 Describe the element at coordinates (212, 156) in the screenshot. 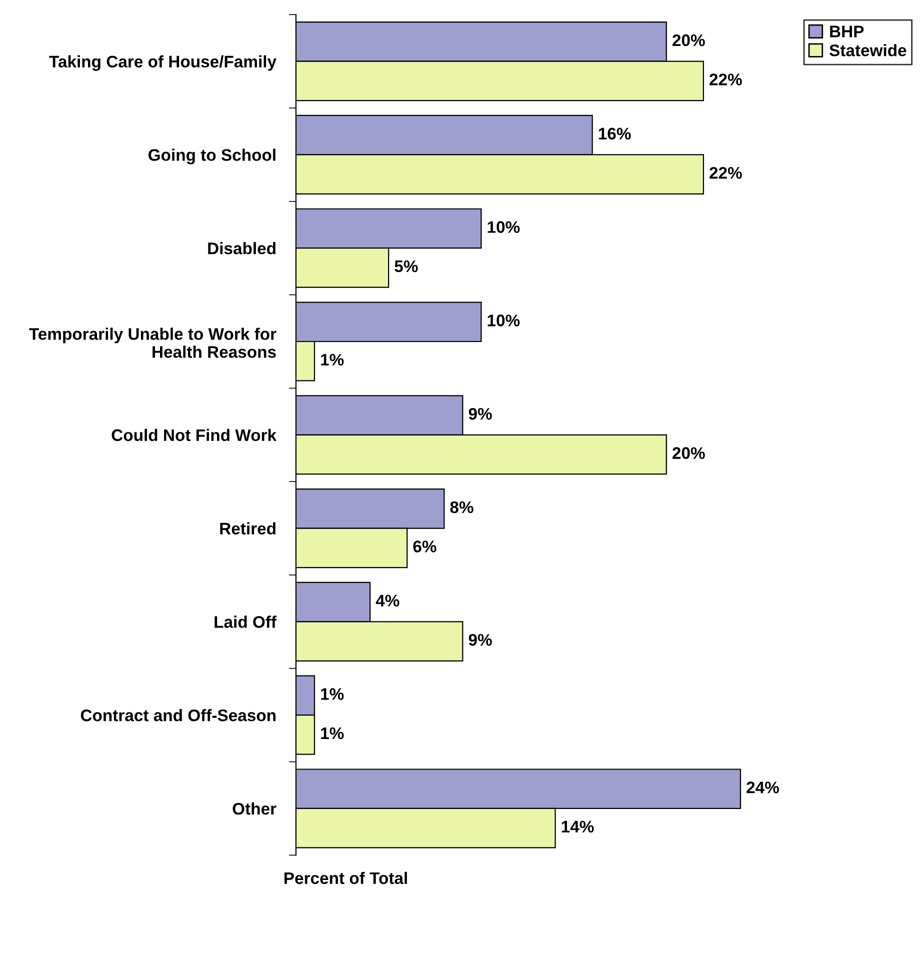

I see `y-tick-label: Going to School` at that location.